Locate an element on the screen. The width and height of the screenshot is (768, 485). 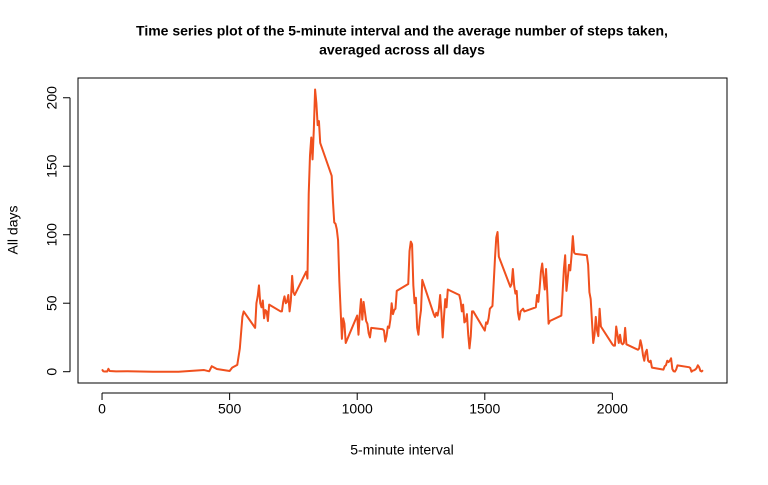
y-axis-label: All days is located at coordinates (13, 229).